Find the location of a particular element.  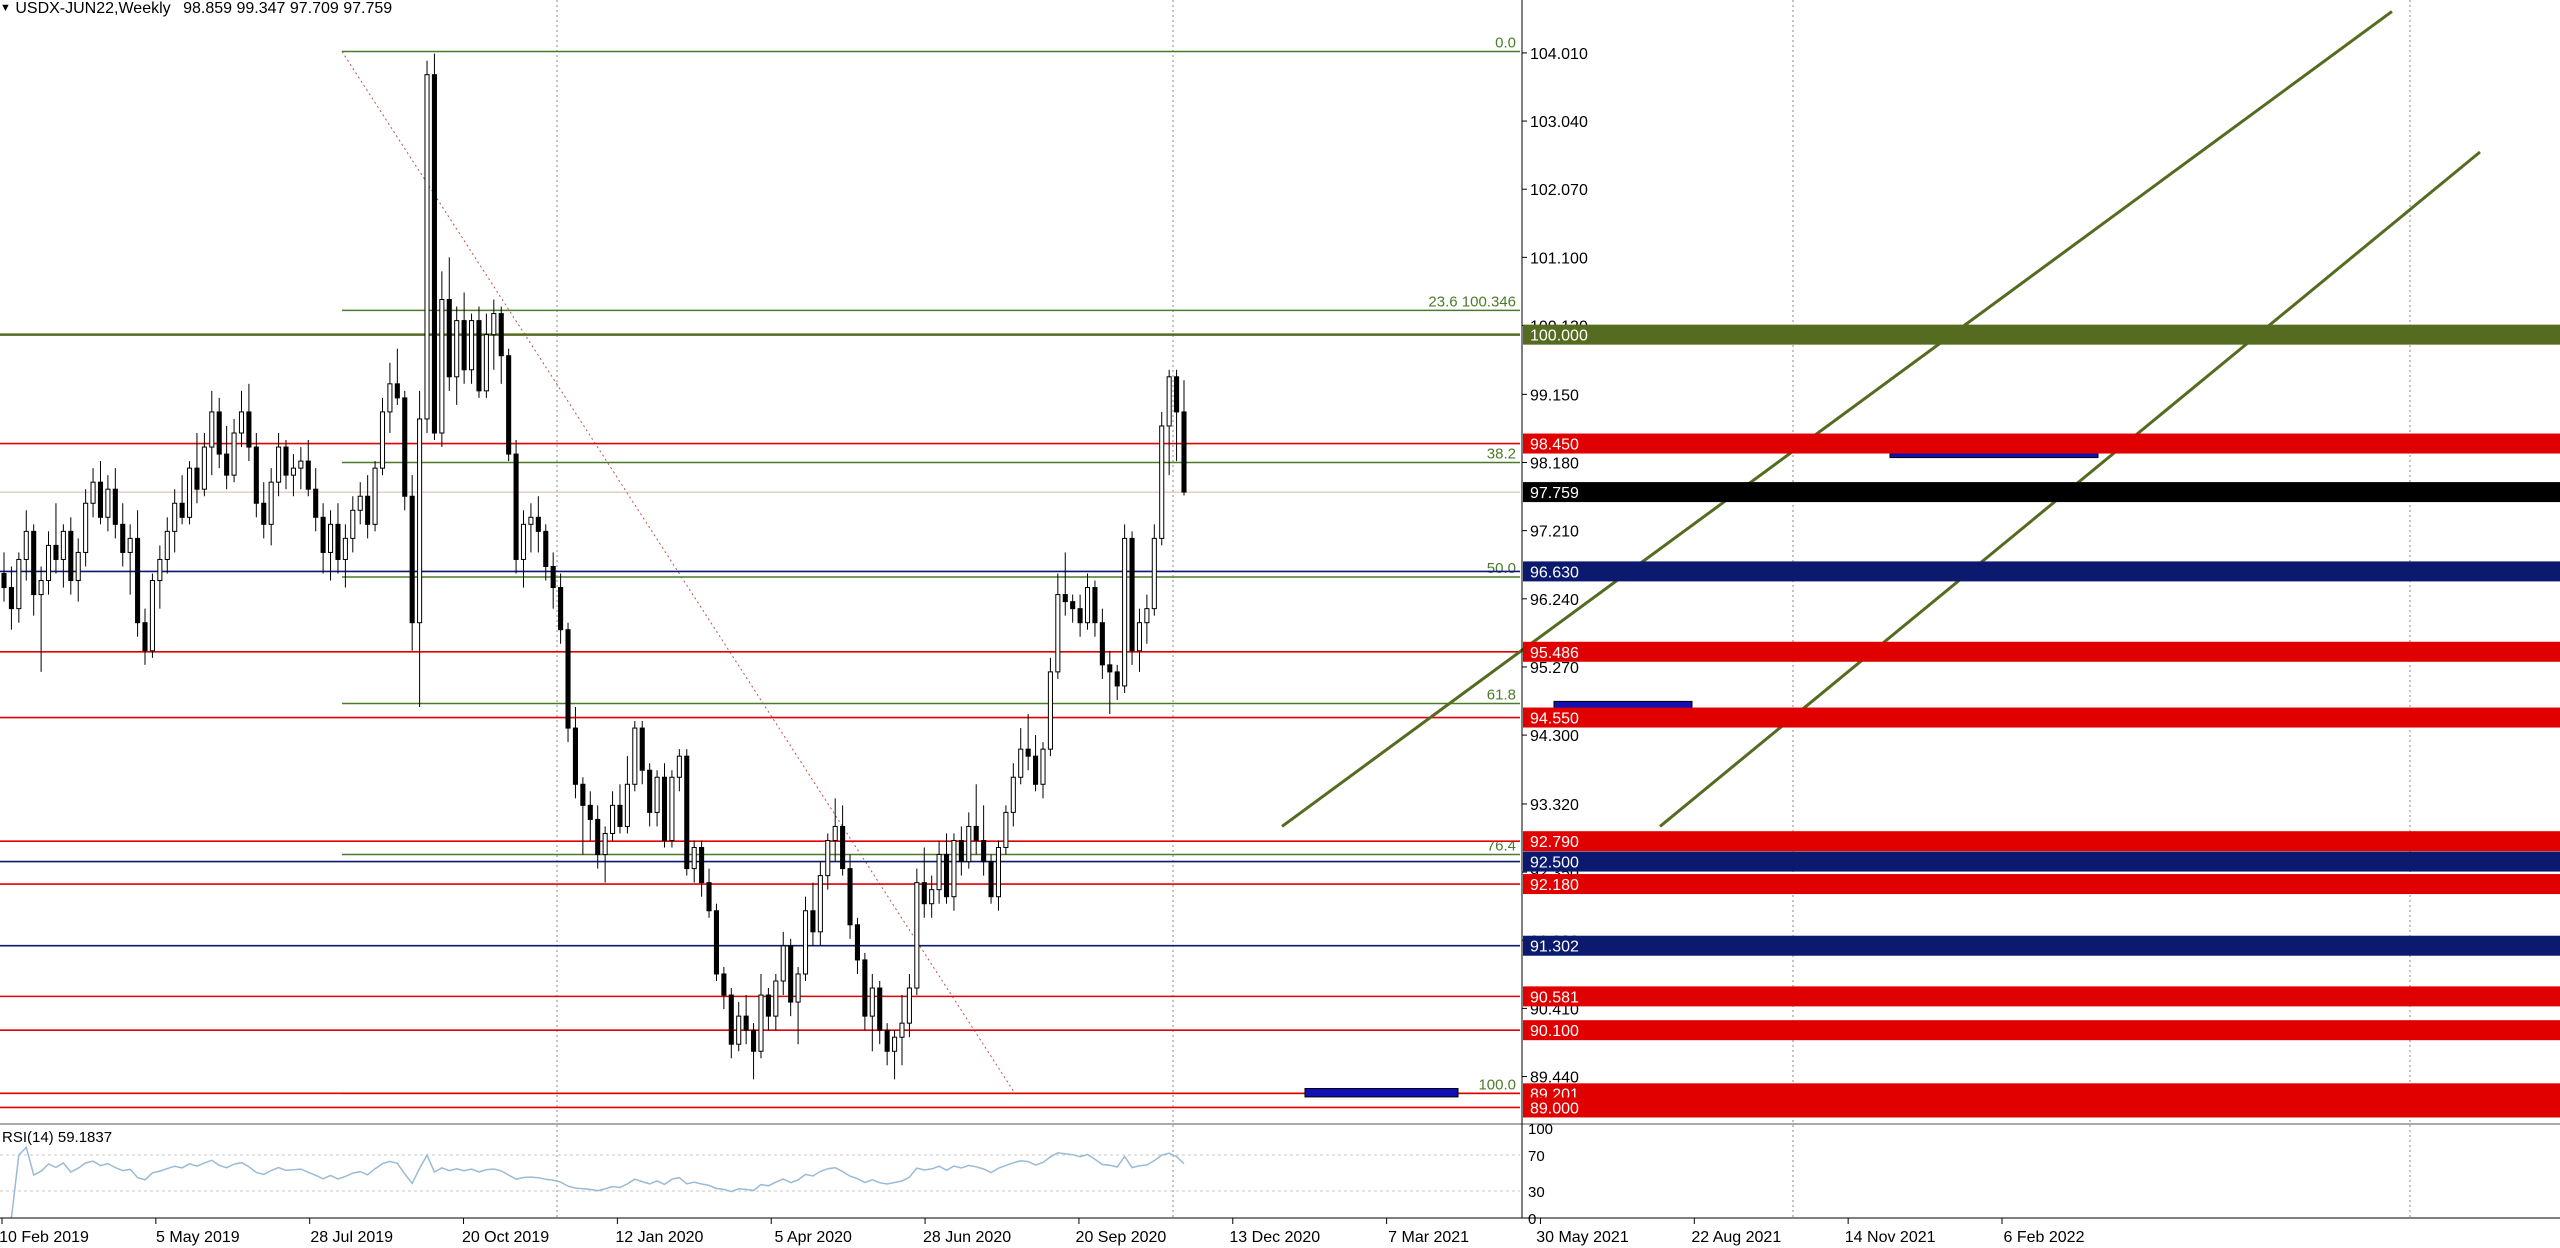

zone-rect is located at coordinates (1381, 1092).